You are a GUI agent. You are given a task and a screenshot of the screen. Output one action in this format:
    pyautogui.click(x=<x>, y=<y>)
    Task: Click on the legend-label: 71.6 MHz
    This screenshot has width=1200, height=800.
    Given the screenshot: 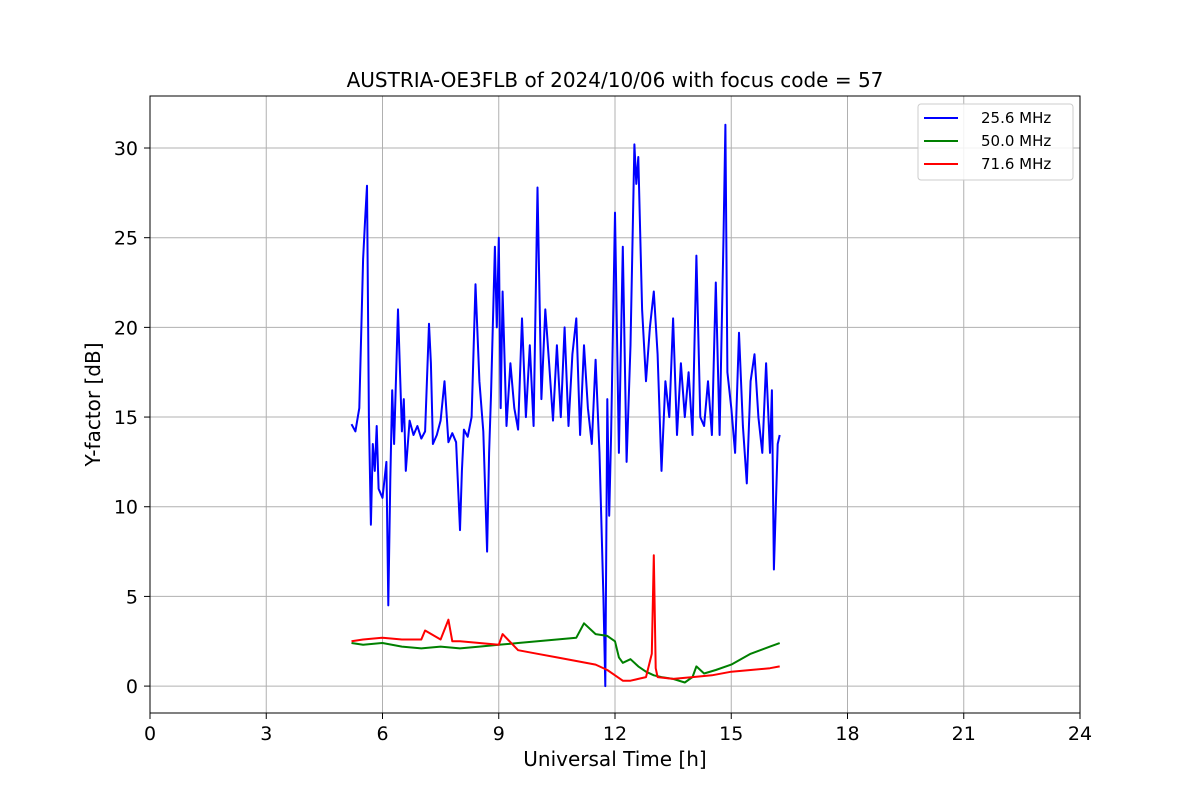 What is the action you would take?
    pyautogui.click(x=1016, y=164)
    